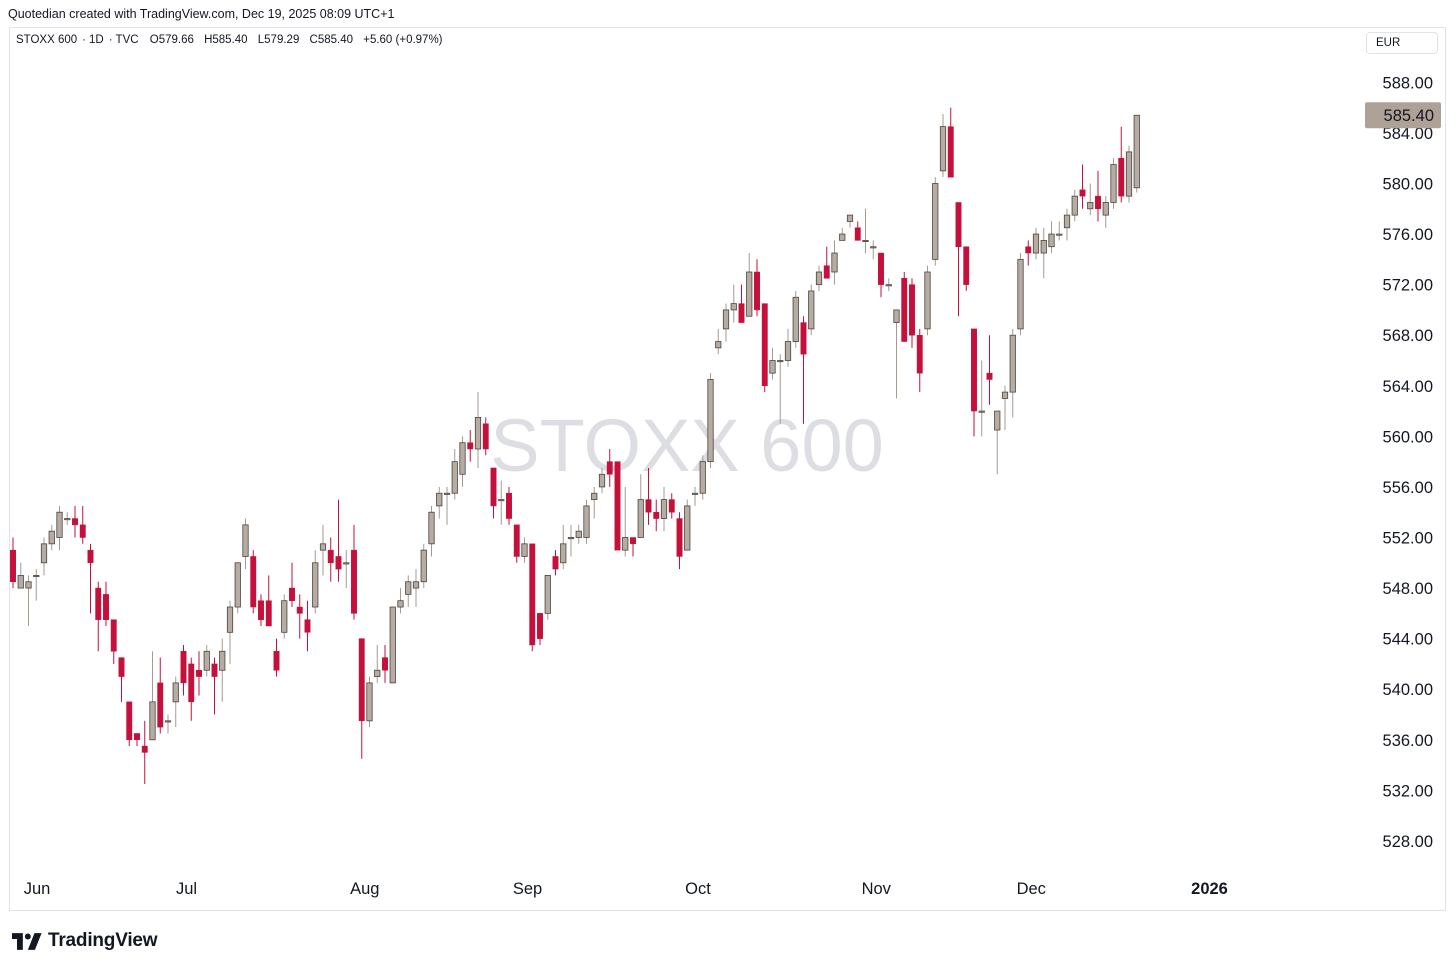 This screenshot has width=1456, height=969. Describe the element at coordinates (1408, 83) in the screenshot. I see `price-tick-label: 588.00` at that location.